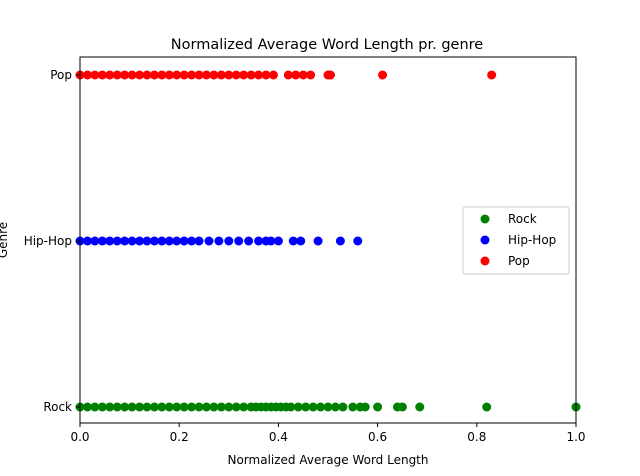 The image size is (640, 476). What do you see at coordinates (377, 437) in the screenshot?
I see `x-tick-label: 0.6` at bounding box center [377, 437].